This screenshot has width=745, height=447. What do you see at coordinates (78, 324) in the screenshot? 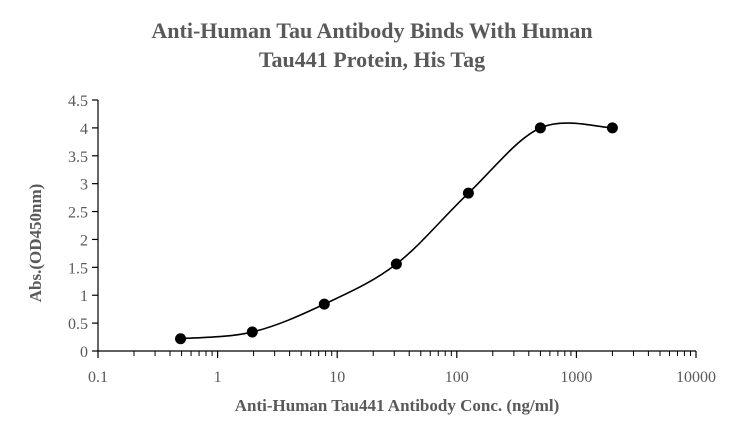
I see `y-tick-label: 0.5` at bounding box center [78, 324].